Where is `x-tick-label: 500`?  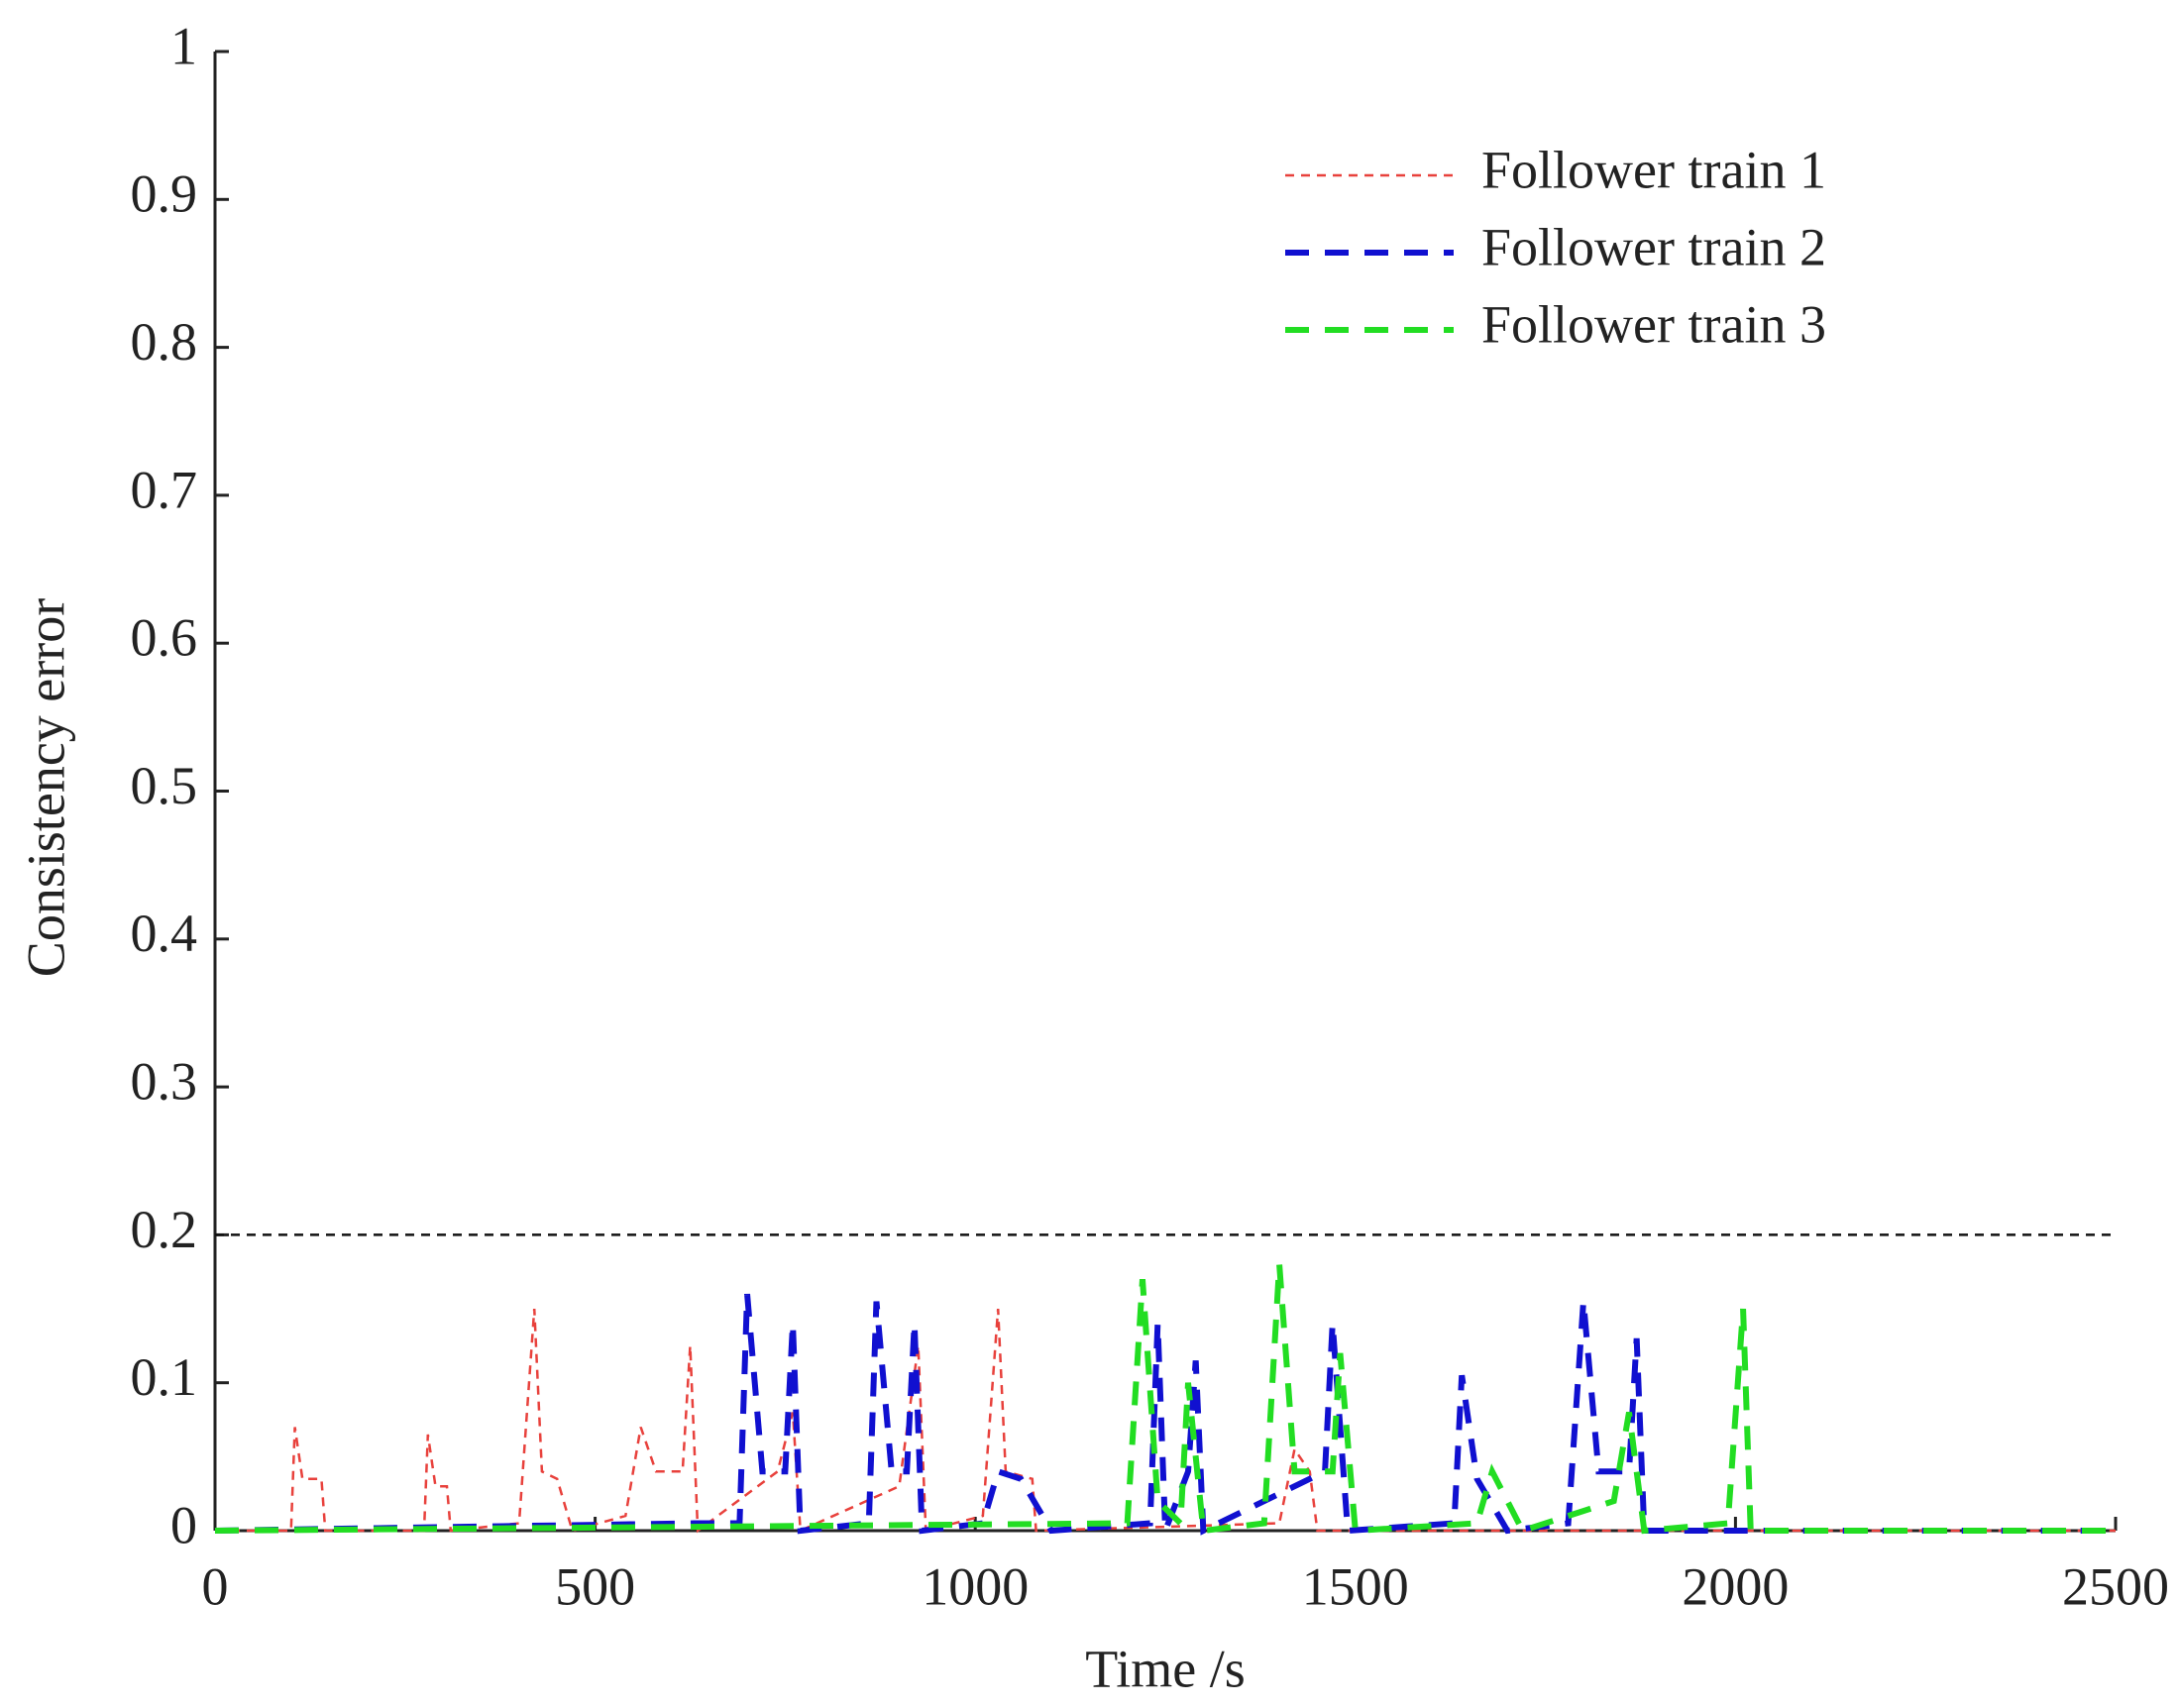 x-tick-label: 500 is located at coordinates (595, 1586).